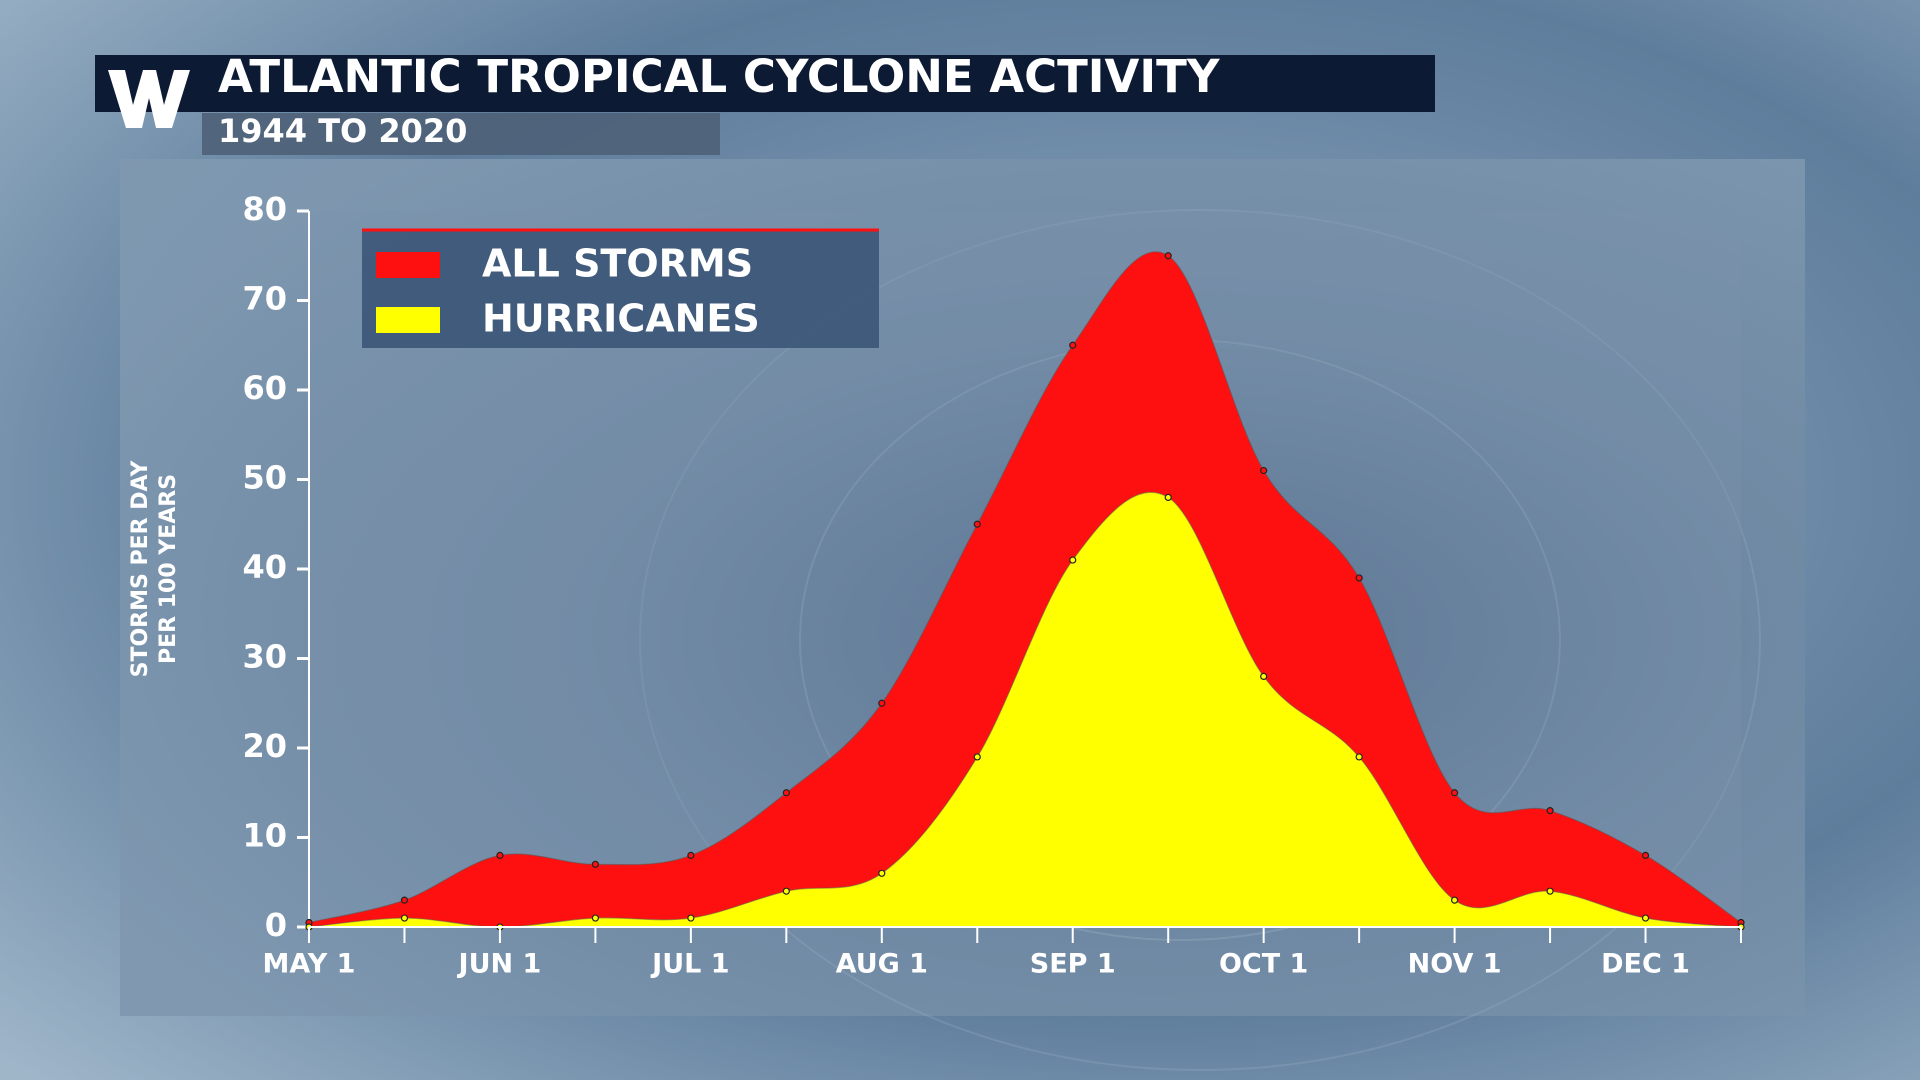 The width and height of the screenshot is (1920, 1080). I want to click on x-tick-label: DEC 1, so click(1645, 964).